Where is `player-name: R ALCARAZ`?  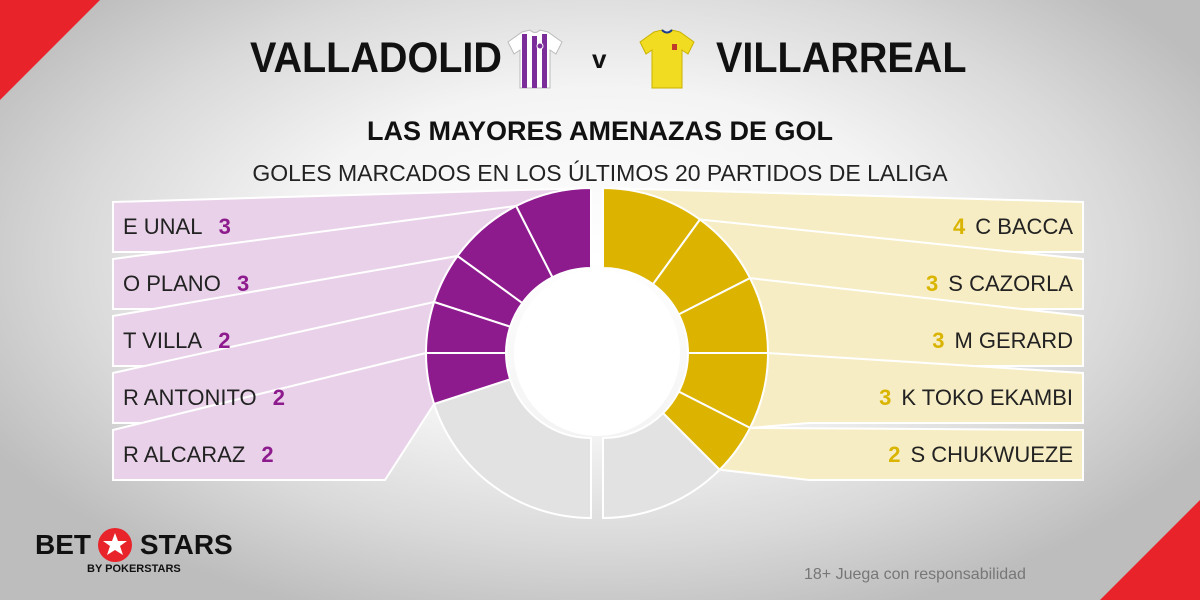 player-name: R ALCARAZ is located at coordinates (184, 454).